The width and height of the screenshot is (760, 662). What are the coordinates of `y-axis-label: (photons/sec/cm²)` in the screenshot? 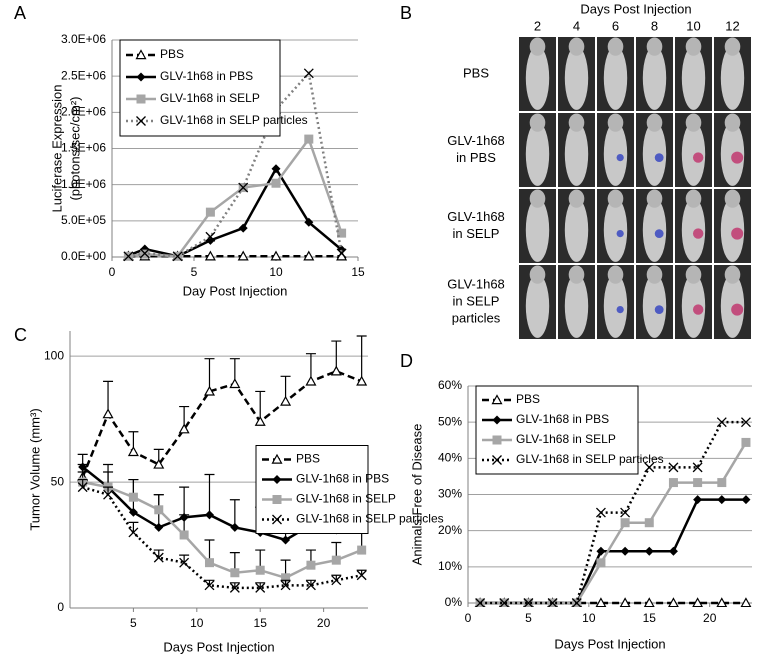 It's located at (74, 148).